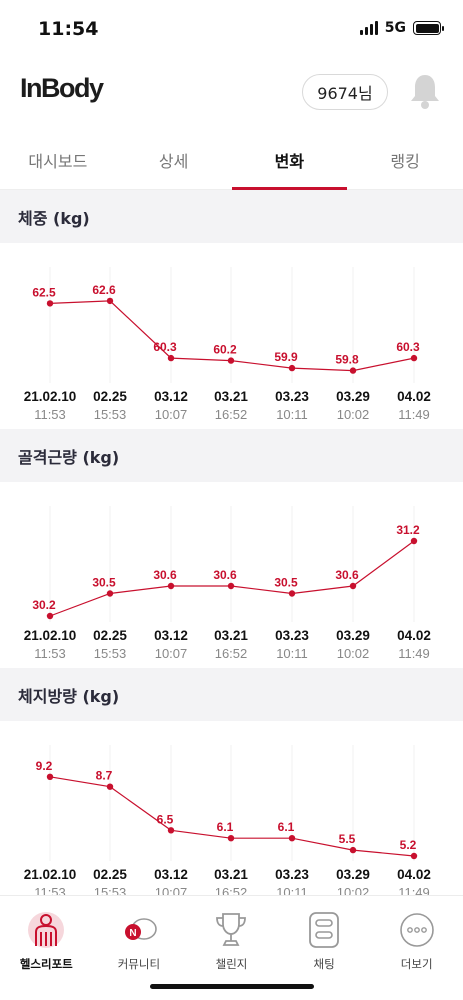 Image resolution: width=463 pixels, height=1000 pixels. I want to click on tab-dashboard: 대시보드, so click(58, 161).